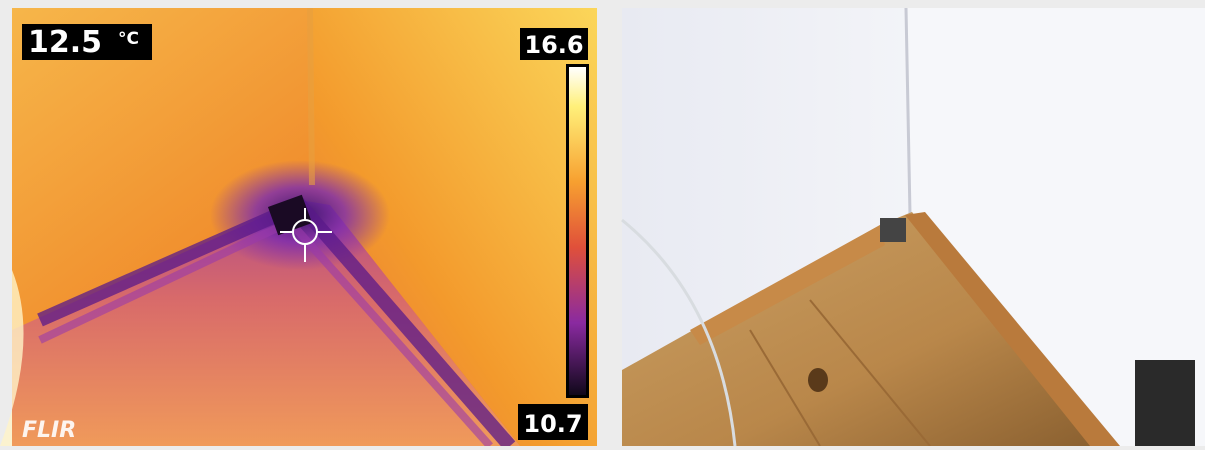 The height and width of the screenshot is (450, 1205). I want to click on spot-box, so click(87, 42).